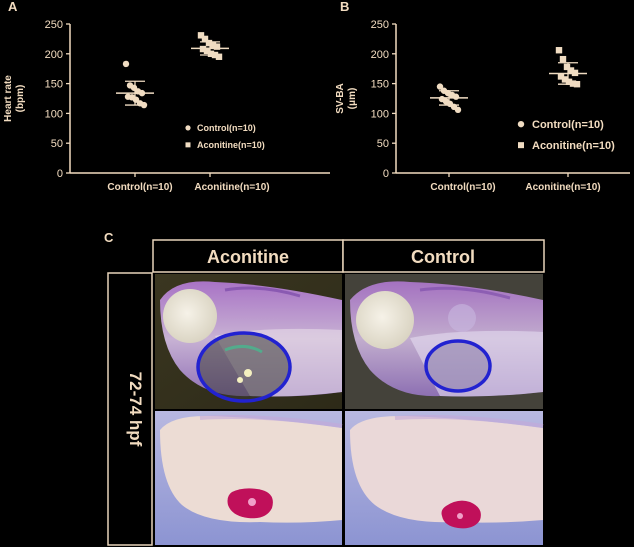 This screenshot has height=547, width=634. I want to click on y-axis-label: SV-BA, so click(340, 98).